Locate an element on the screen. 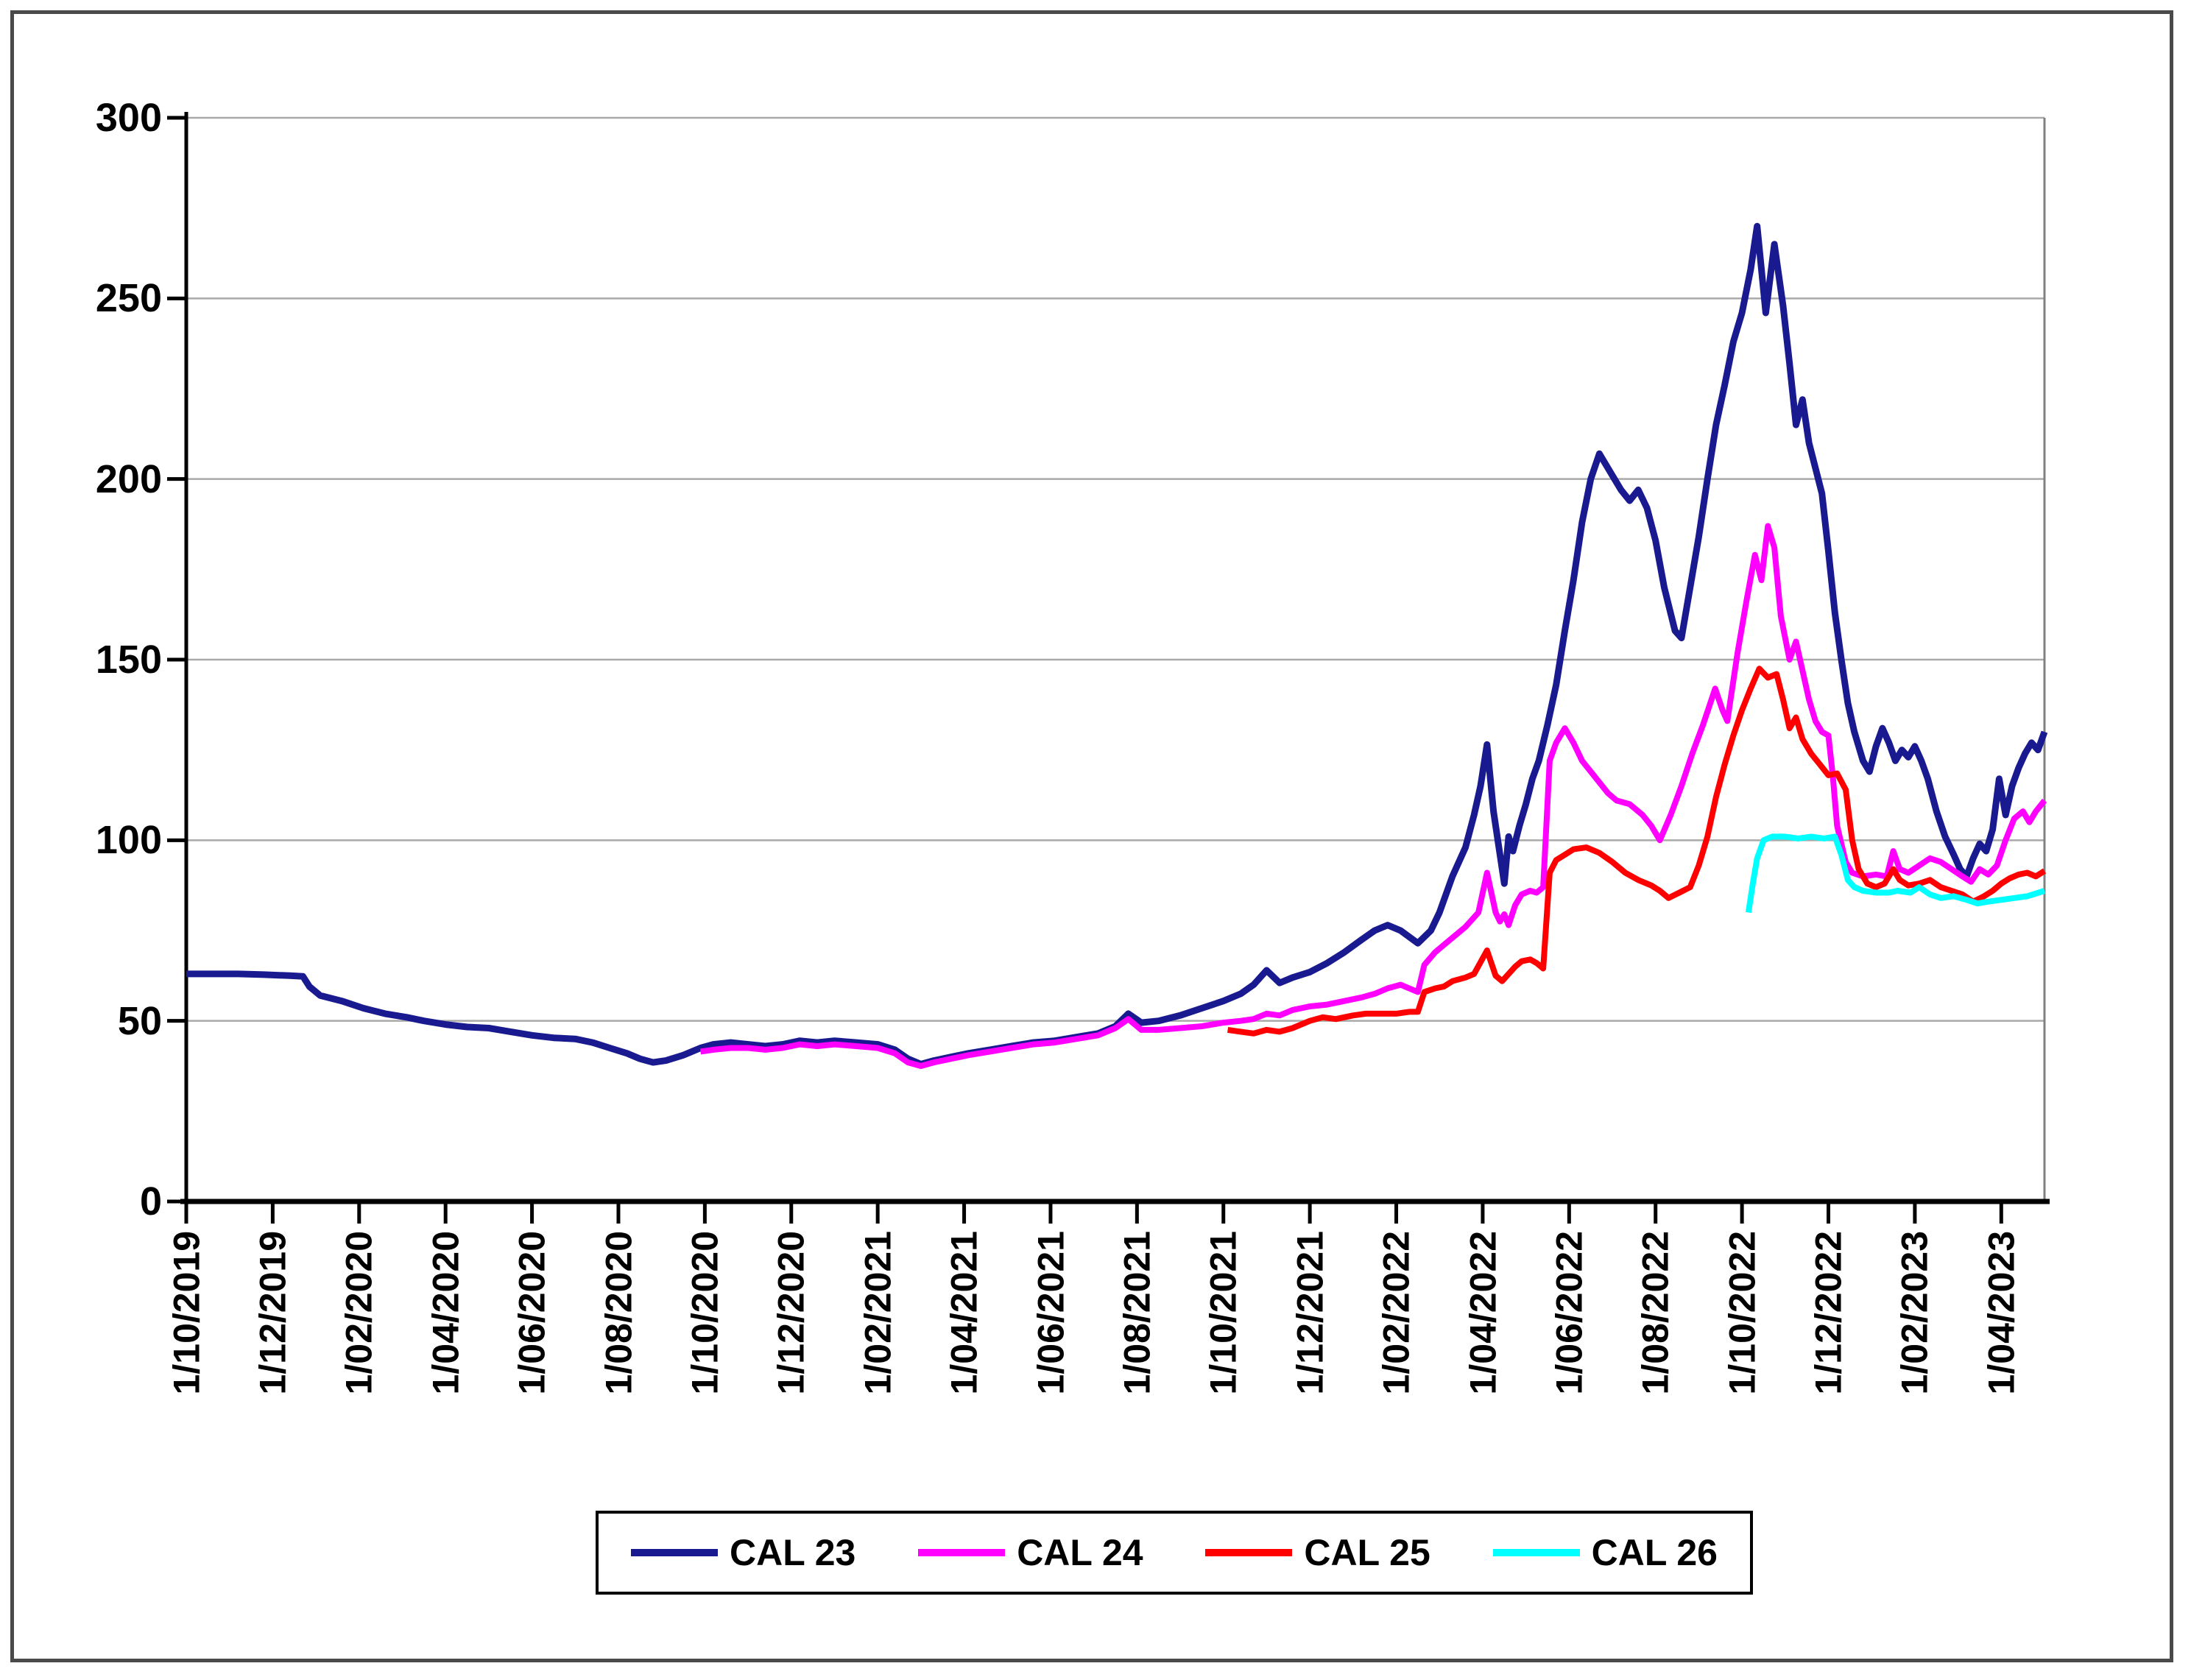 The image size is (2191, 1680). x-tick-label: 1/10/2020 is located at coordinates (705, 1313).